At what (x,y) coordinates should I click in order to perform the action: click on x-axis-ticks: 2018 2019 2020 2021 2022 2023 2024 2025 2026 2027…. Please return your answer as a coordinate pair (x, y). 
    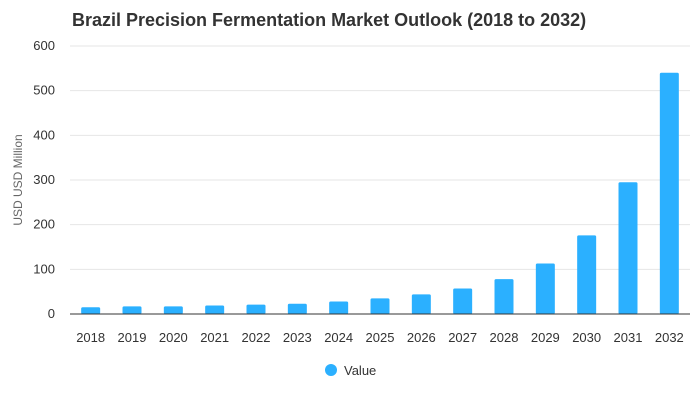
    Looking at the image, I should click on (380, 337).